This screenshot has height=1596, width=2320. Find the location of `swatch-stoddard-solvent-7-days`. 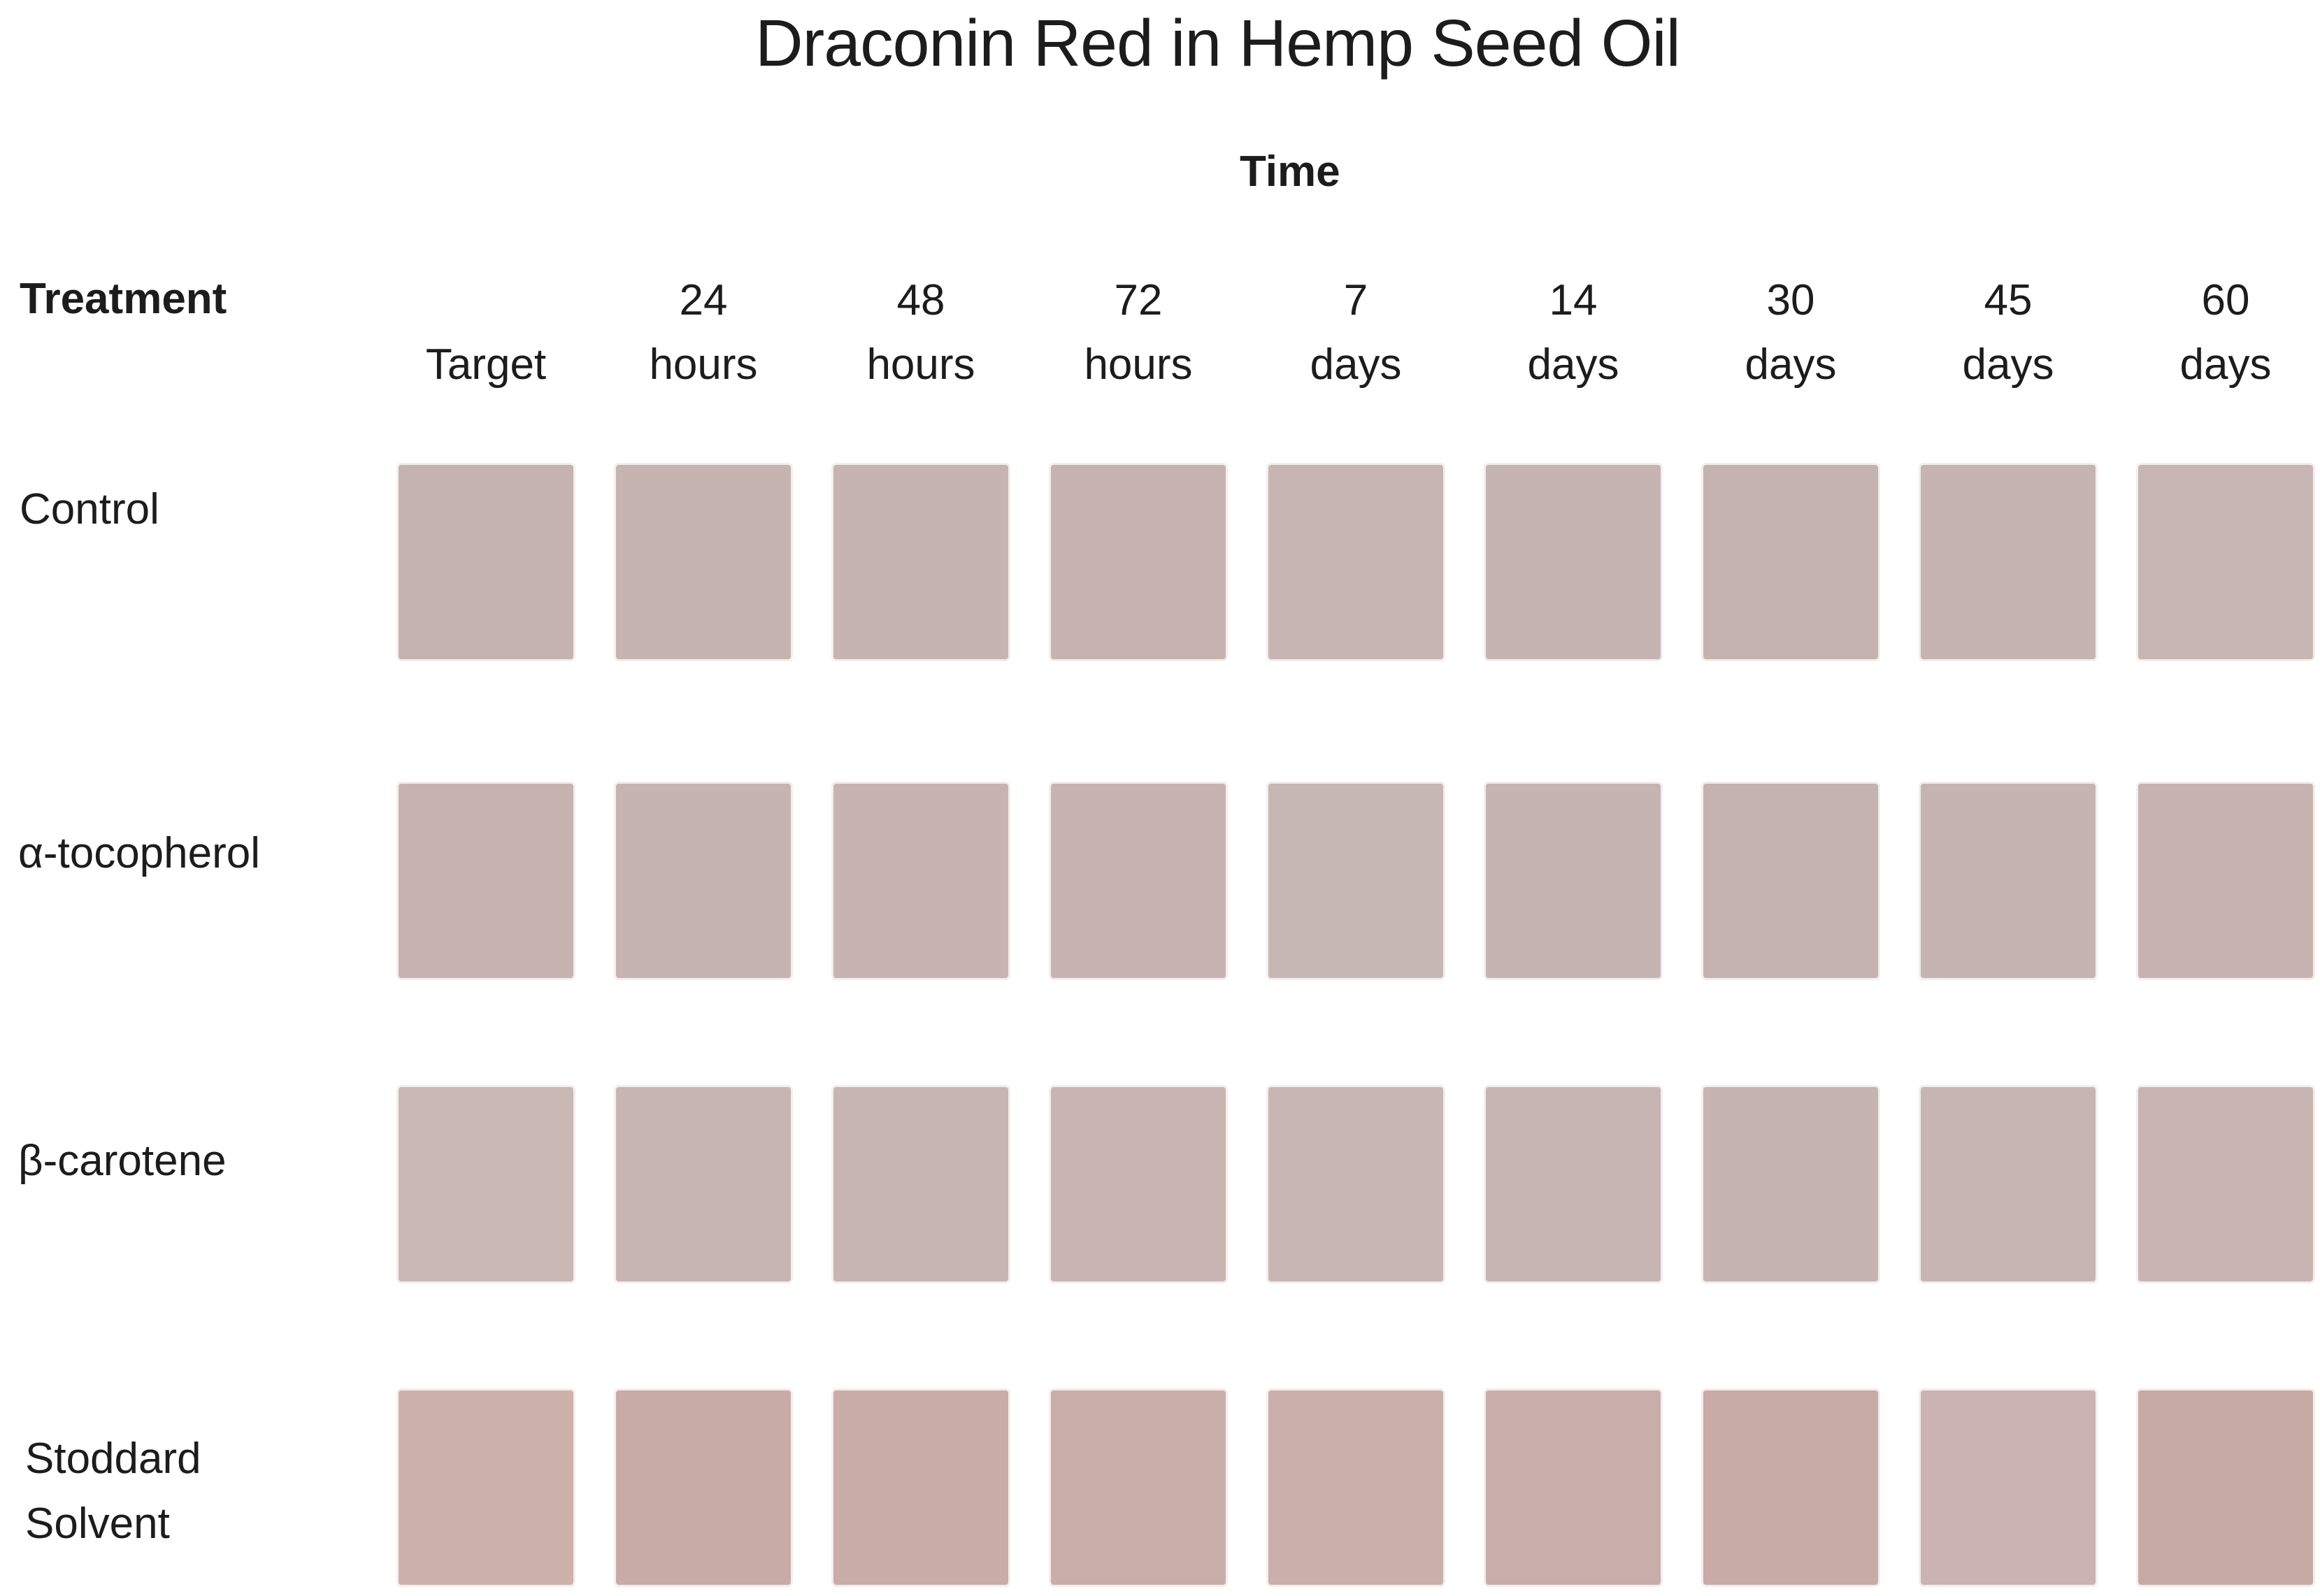

swatch-stoddard-solvent-7-days is located at coordinates (1356, 1487).